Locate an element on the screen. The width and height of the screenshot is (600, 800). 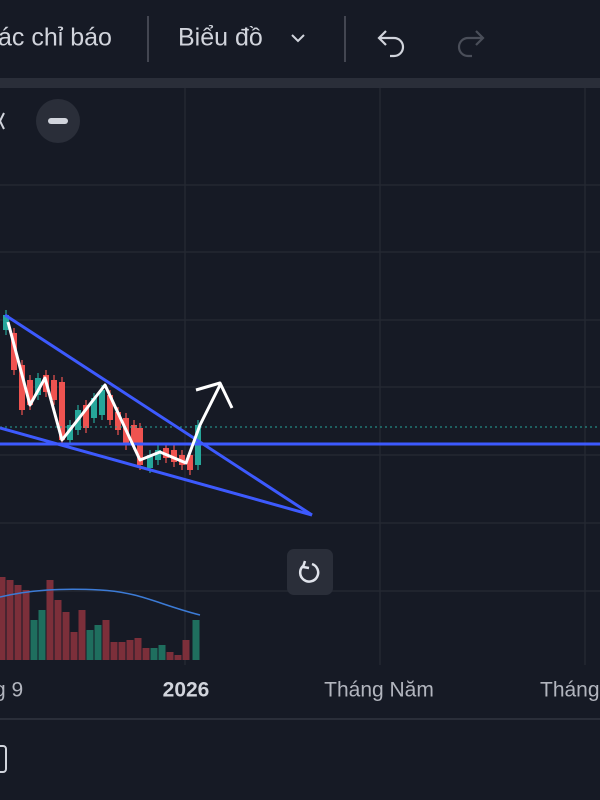
redo-button is located at coordinates (471, 44).